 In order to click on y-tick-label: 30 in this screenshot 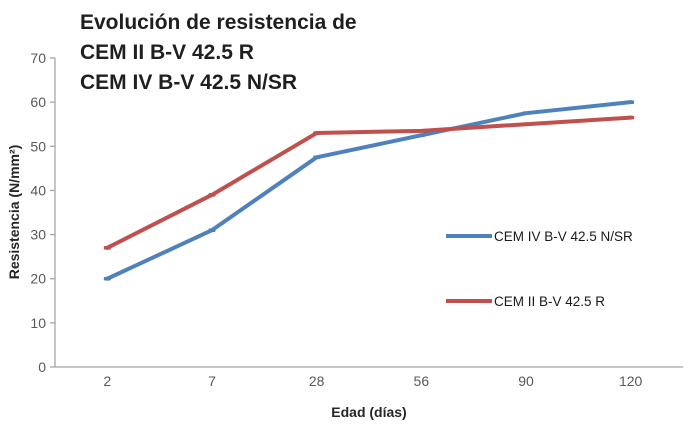, I will do `click(38, 235)`.